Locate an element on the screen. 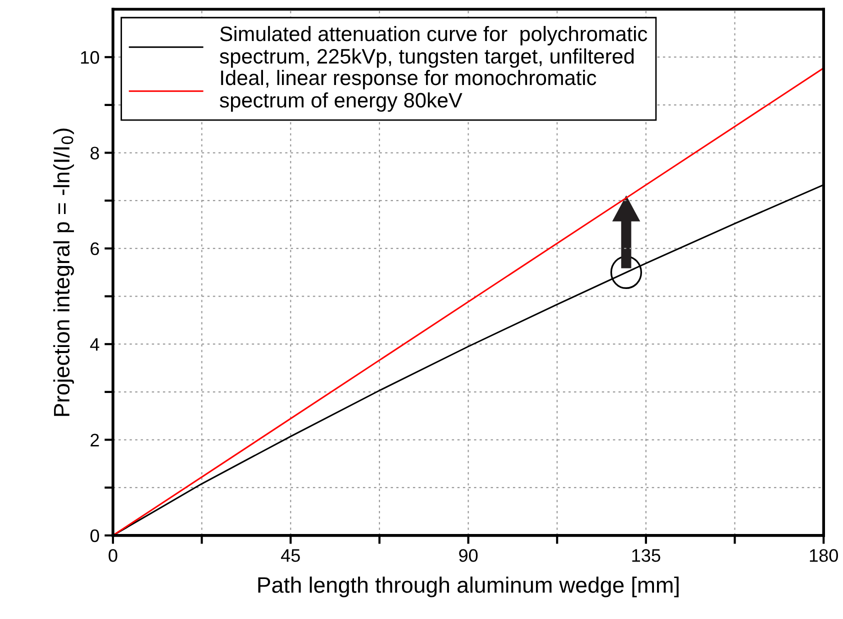 This screenshot has height=619, width=843. y-tick-label: 8 is located at coordinates (94, 153).